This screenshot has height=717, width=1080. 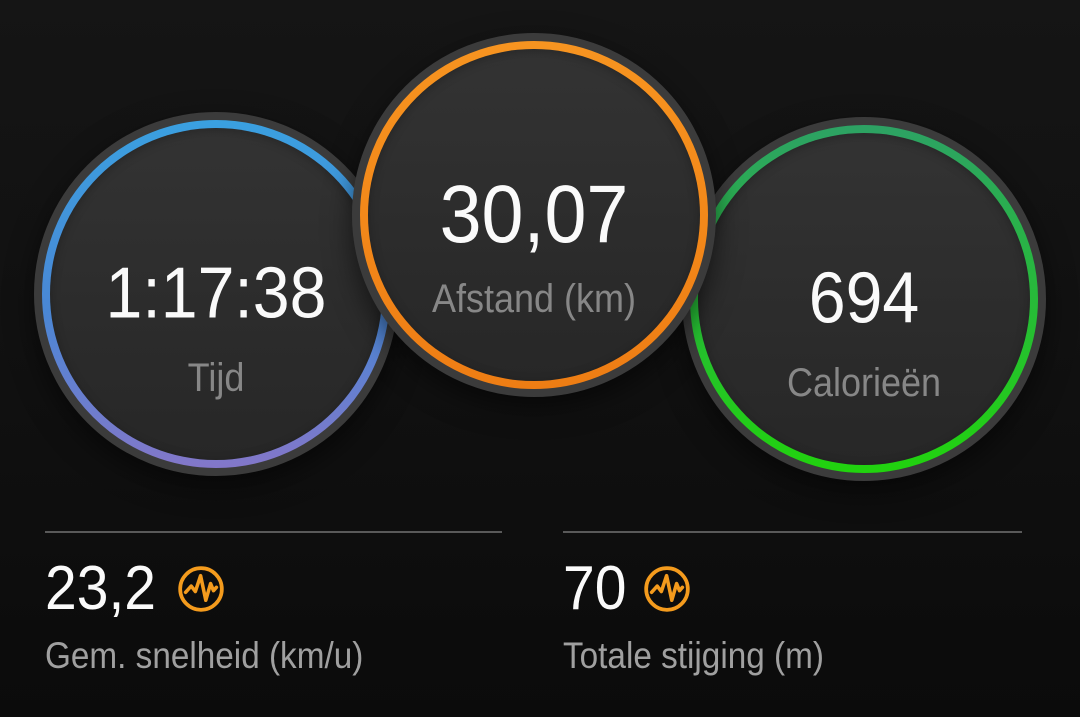 What do you see at coordinates (204, 655) in the screenshot?
I see `avg-speed-label: Gem. snelheid (km/u)` at bounding box center [204, 655].